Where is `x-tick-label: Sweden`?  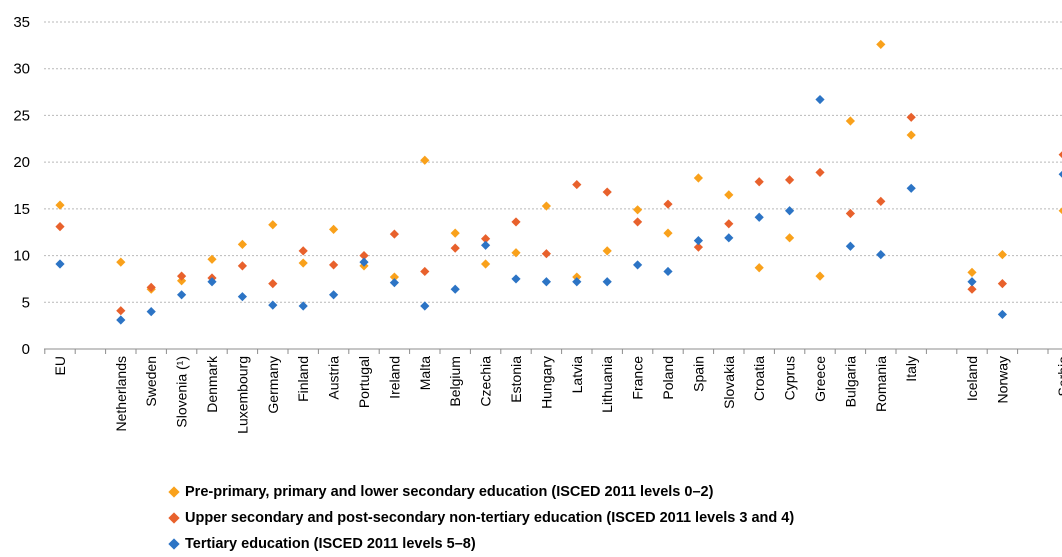 x-tick-label: Sweden is located at coordinates (151, 381).